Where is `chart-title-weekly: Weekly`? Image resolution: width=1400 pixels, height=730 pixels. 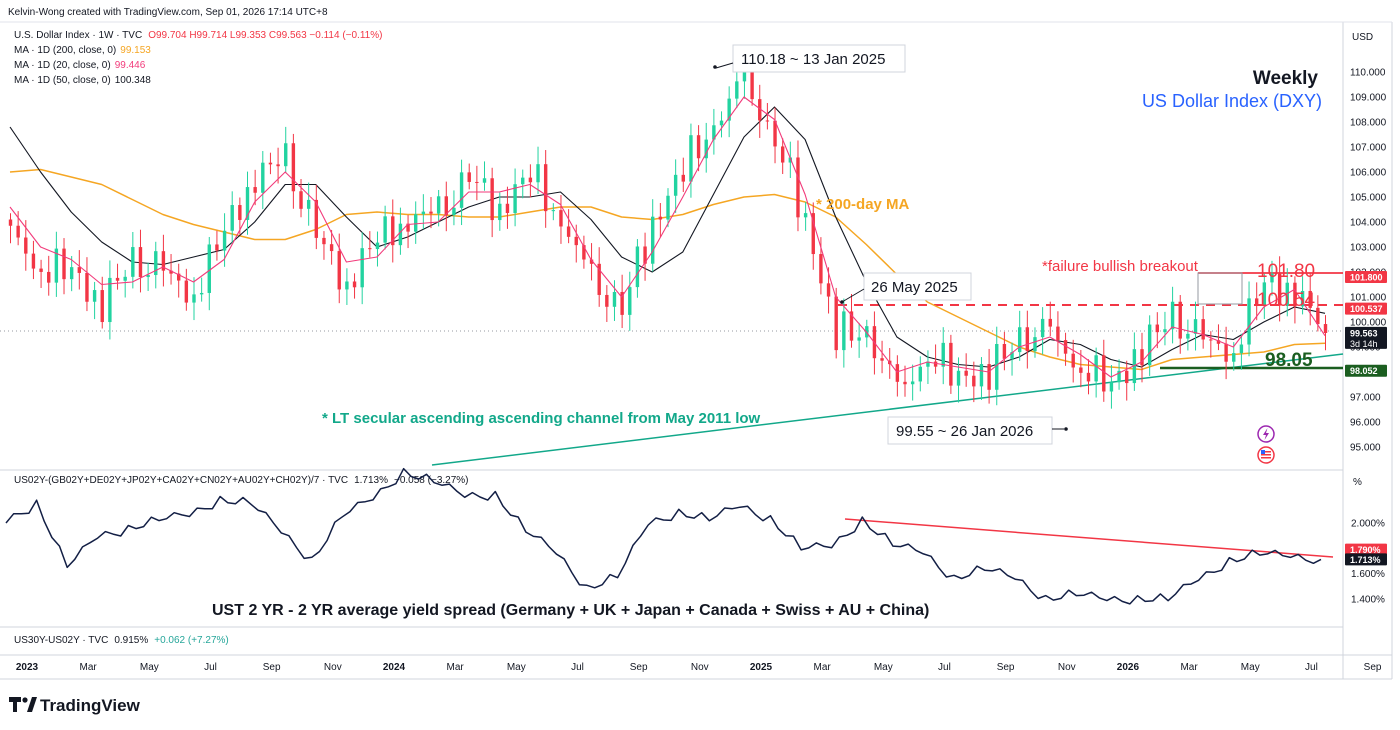 chart-title-weekly: Weekly is located at coordinates (1286, 78).